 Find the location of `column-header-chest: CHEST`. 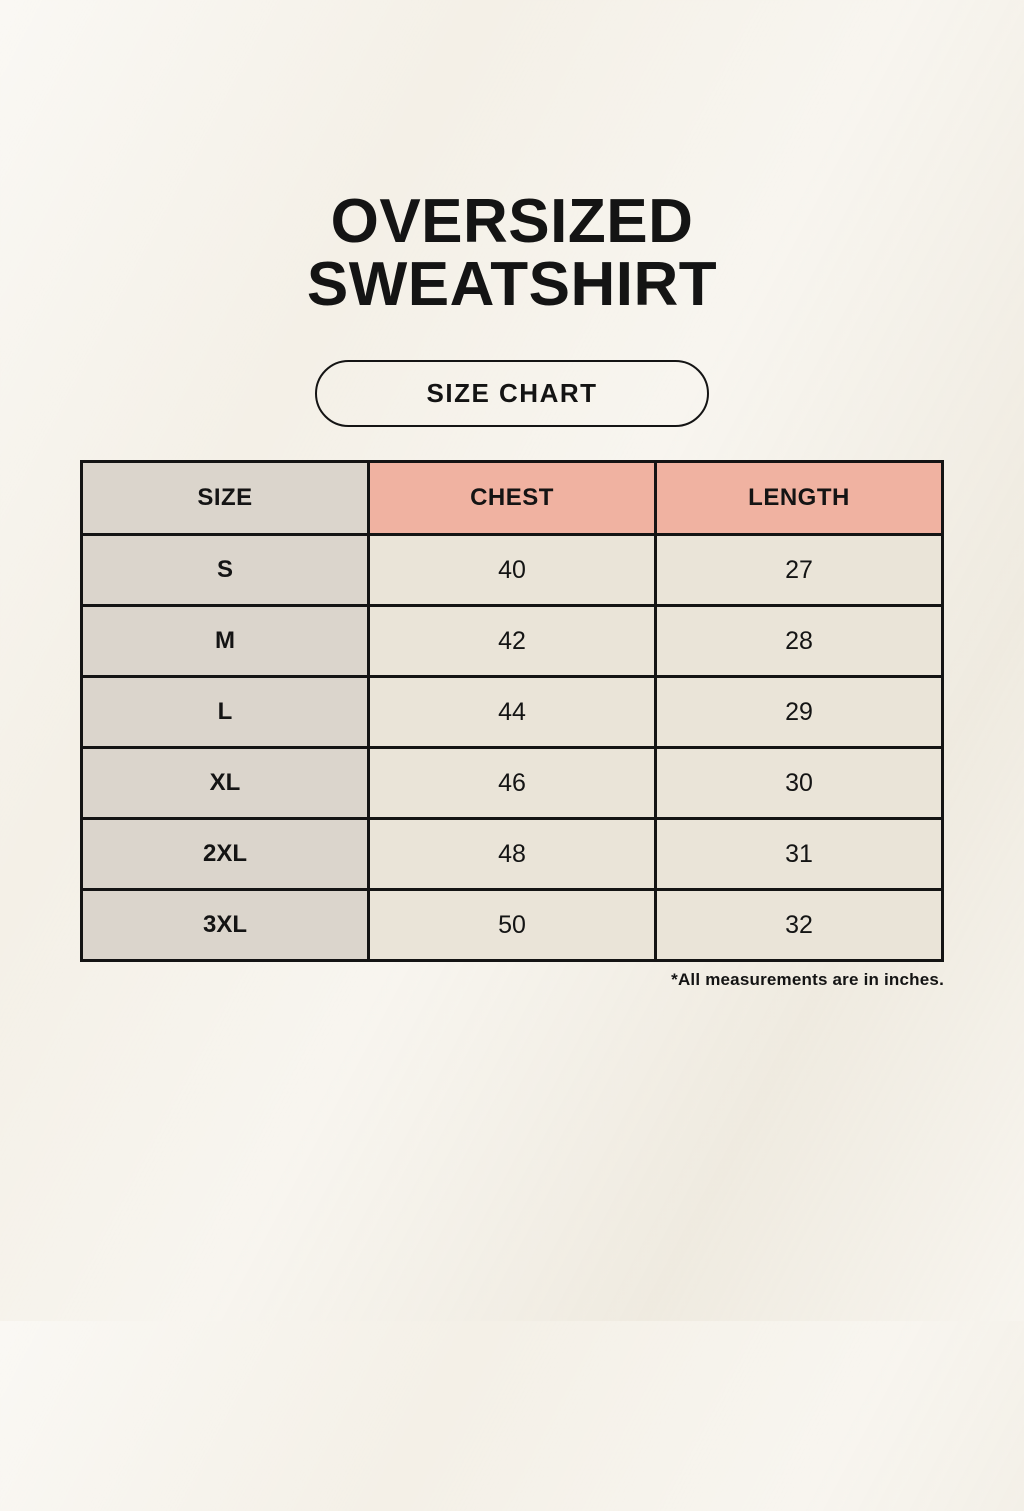

column-header-chest: CHEST is located at coordinates (512, 498).